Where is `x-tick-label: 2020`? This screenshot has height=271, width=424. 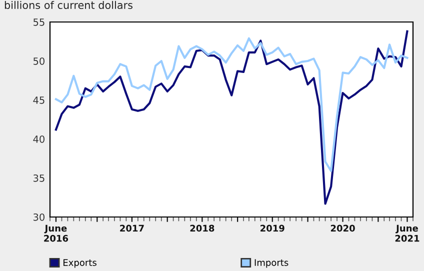 x-tick-label: 2020 is located at coordinates (342, 228).